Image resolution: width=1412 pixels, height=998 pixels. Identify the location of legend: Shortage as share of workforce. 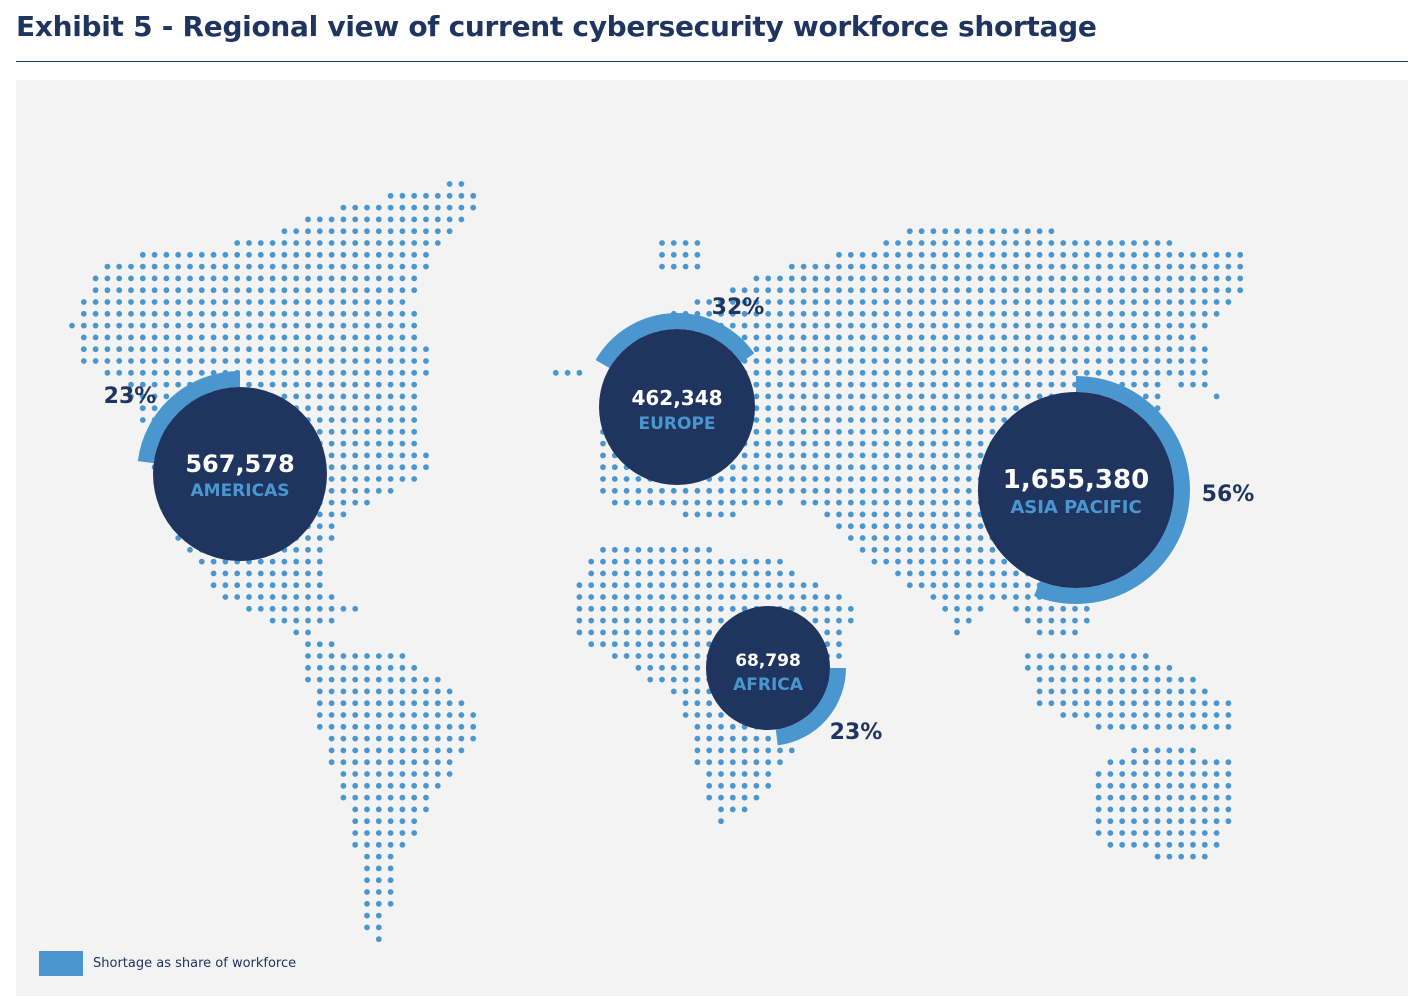
(167, 963).